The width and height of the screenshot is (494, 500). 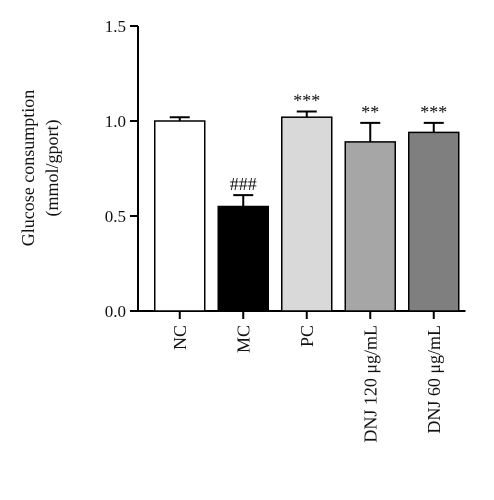 What do you see at coordinates (180, 337) in the screenshot?
I see `x-tick-label: NC` at bounding box center [180, 337].